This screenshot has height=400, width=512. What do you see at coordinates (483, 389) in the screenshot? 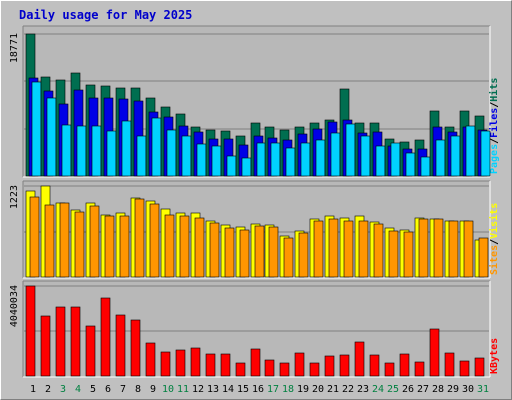
I see `day-label-31: 31` at bounding box center [483, 389].